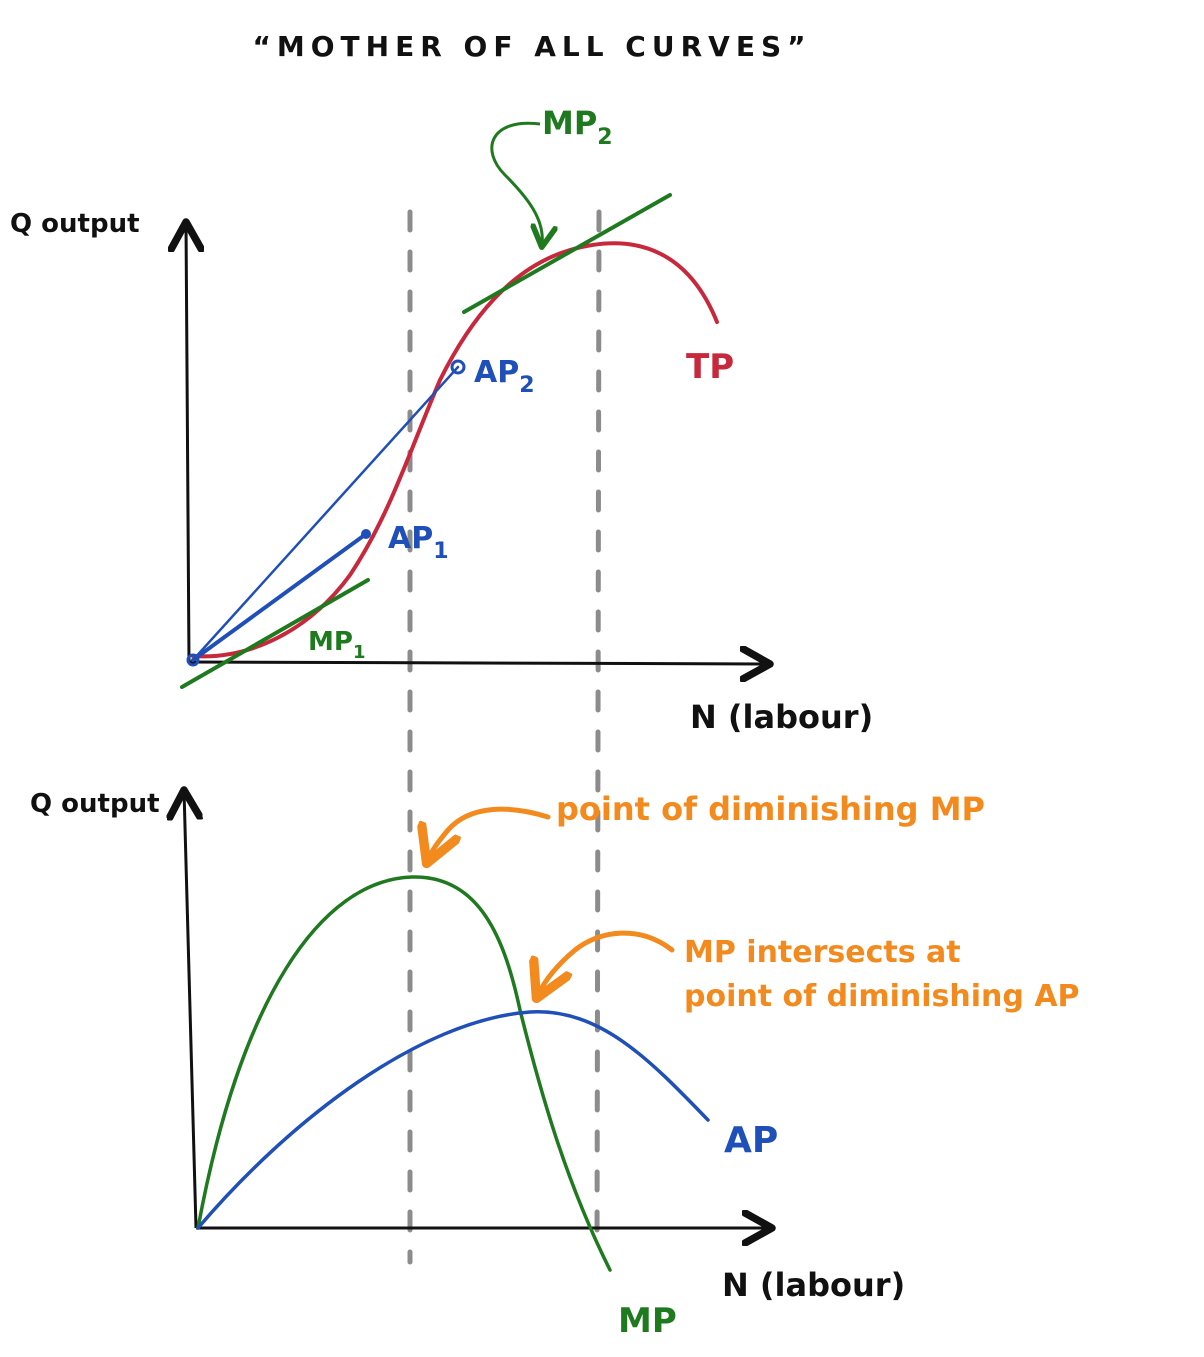  What do you see at coordinates (489, 833) in the screenshot?
I see `diminishing-mp-arrow` at bounding box center [489, 833].